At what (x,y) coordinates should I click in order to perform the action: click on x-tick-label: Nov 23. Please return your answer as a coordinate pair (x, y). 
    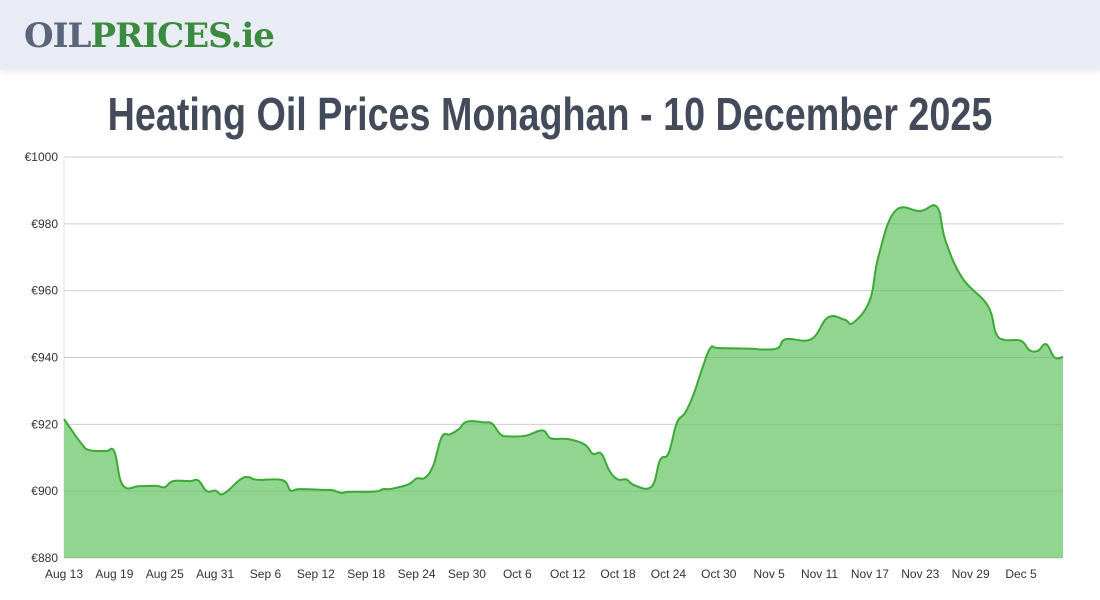
    Looking at the image, I should click on (920, 574).